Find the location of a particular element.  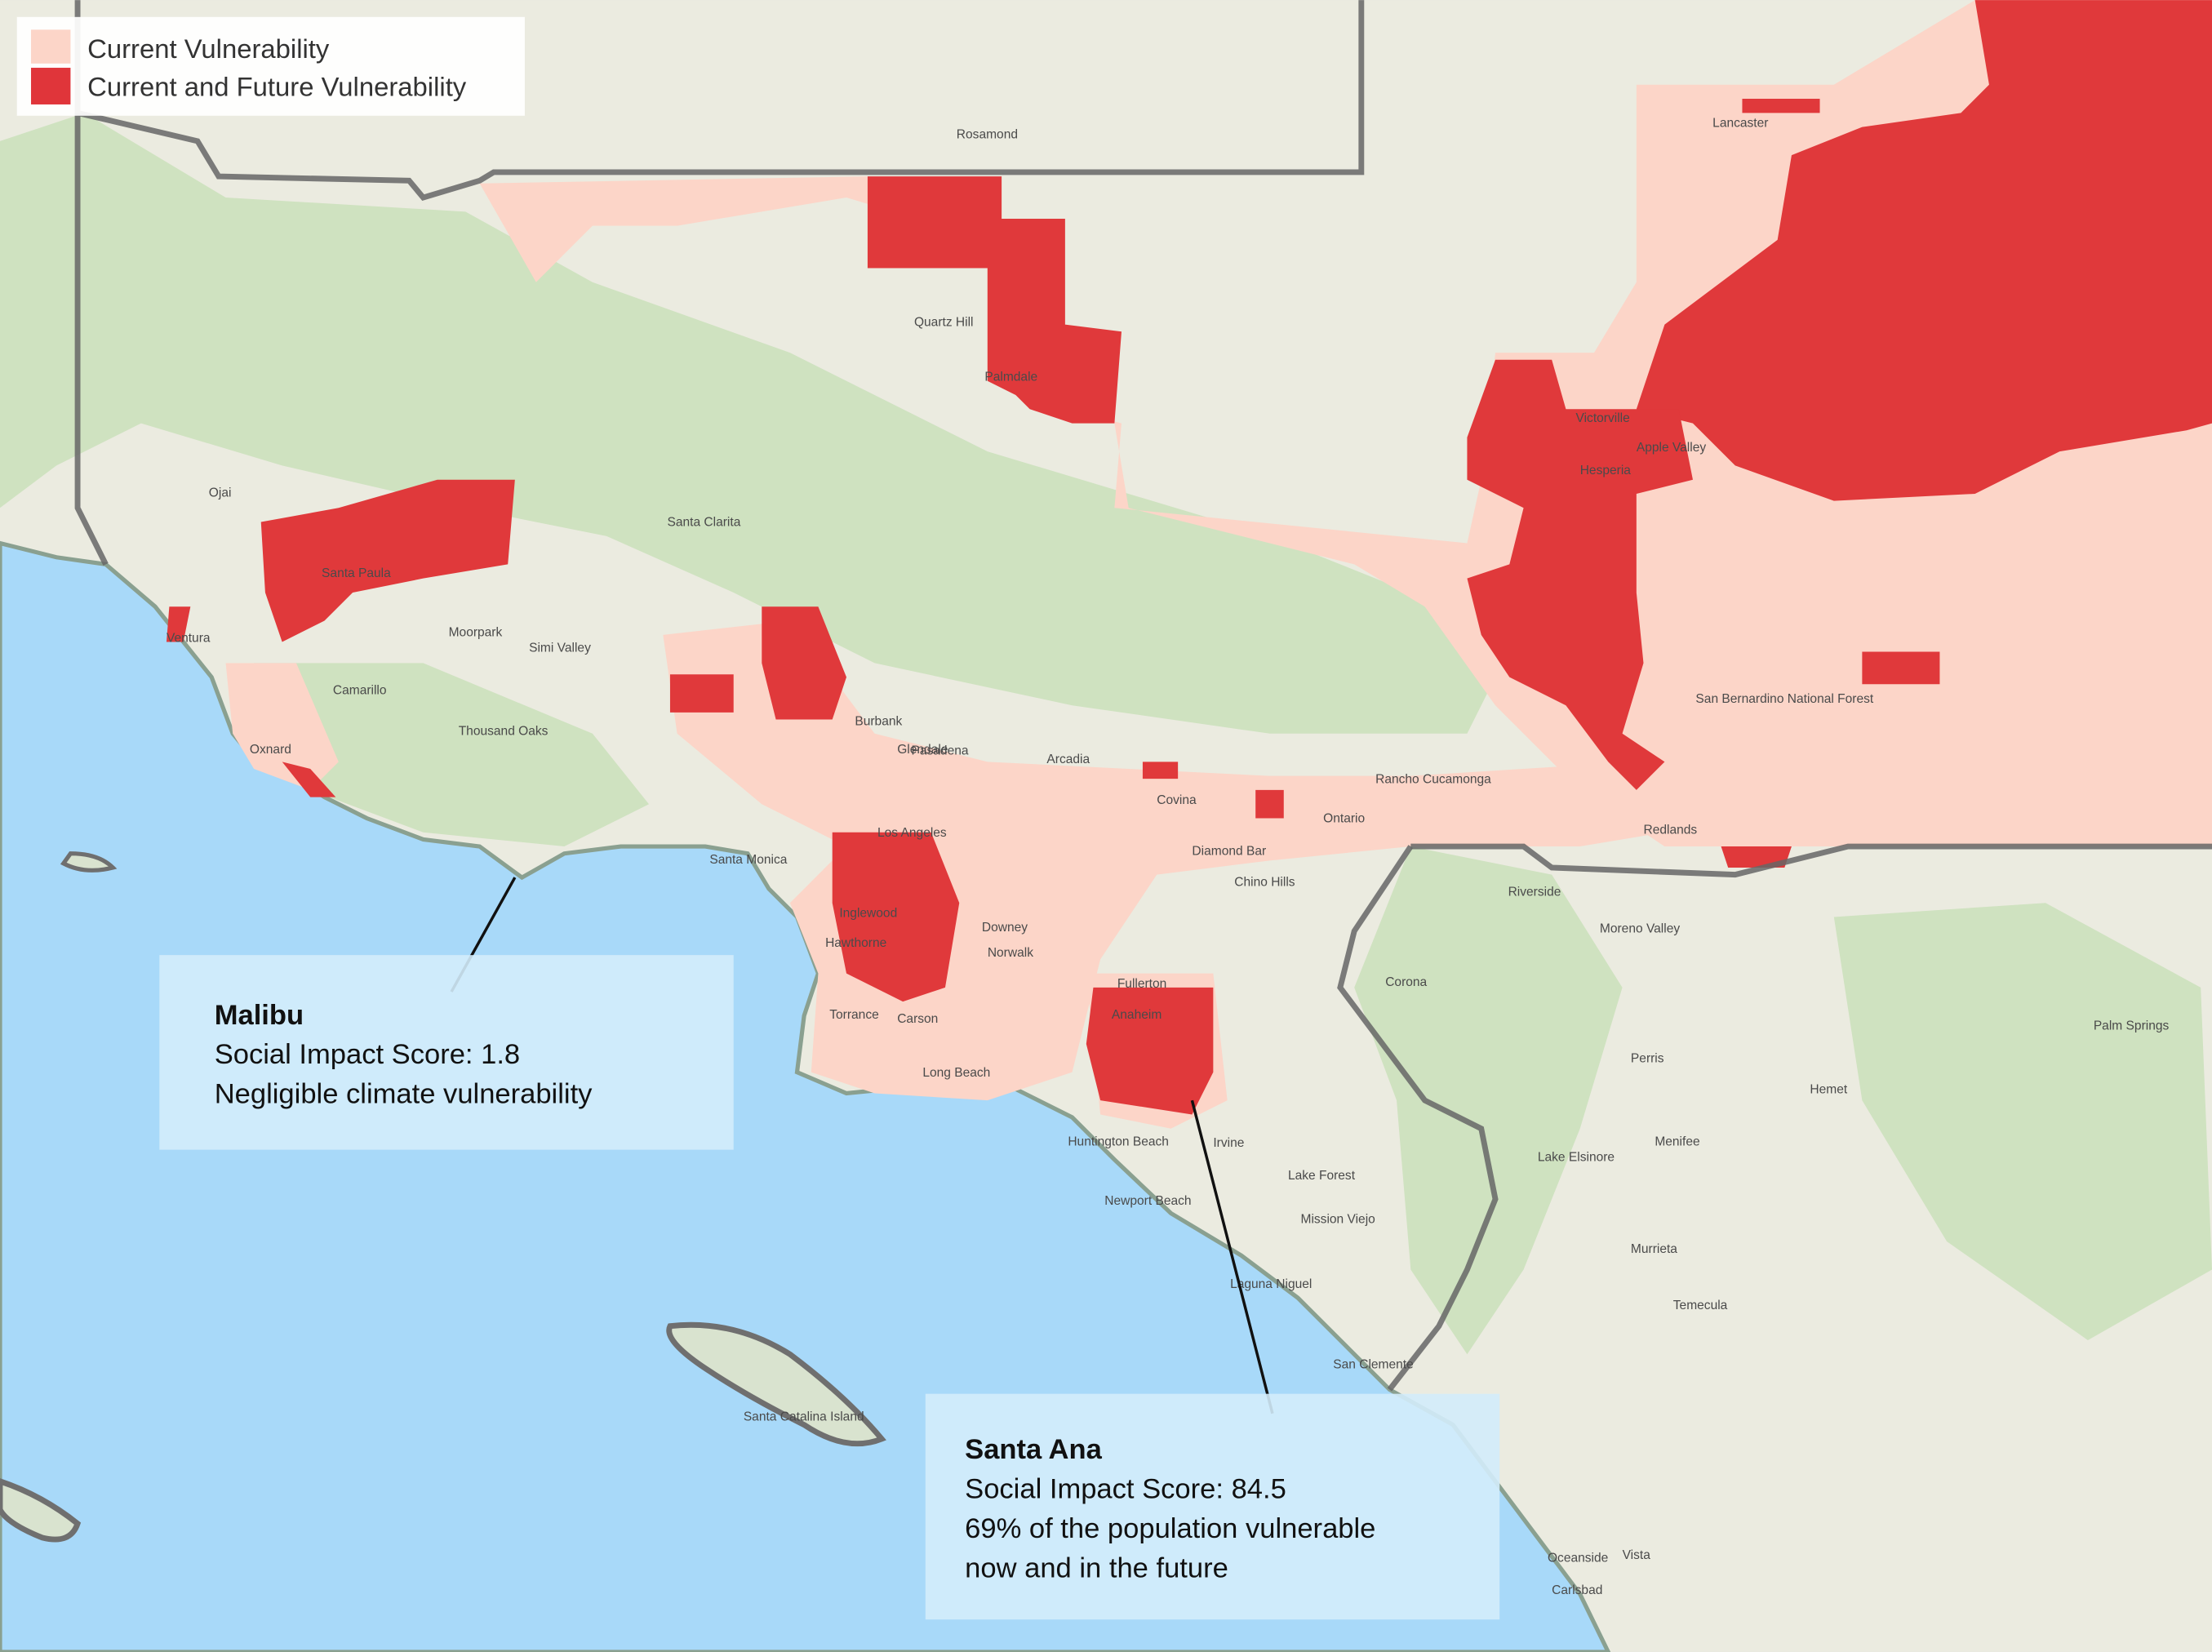

place-label: Glendale is located at coordinates (922, 750).